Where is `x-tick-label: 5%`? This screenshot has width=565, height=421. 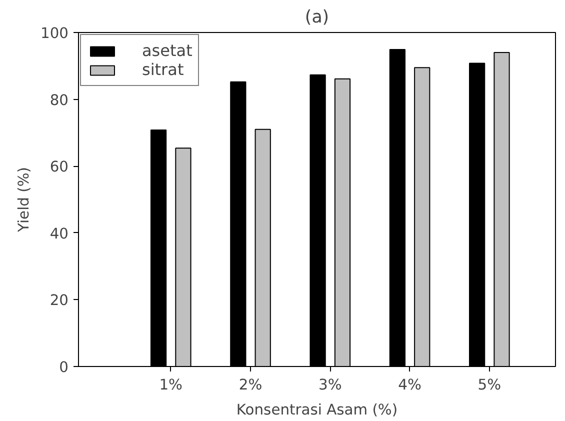
x-tick-label: 5% is located at coordinates (490, 385).